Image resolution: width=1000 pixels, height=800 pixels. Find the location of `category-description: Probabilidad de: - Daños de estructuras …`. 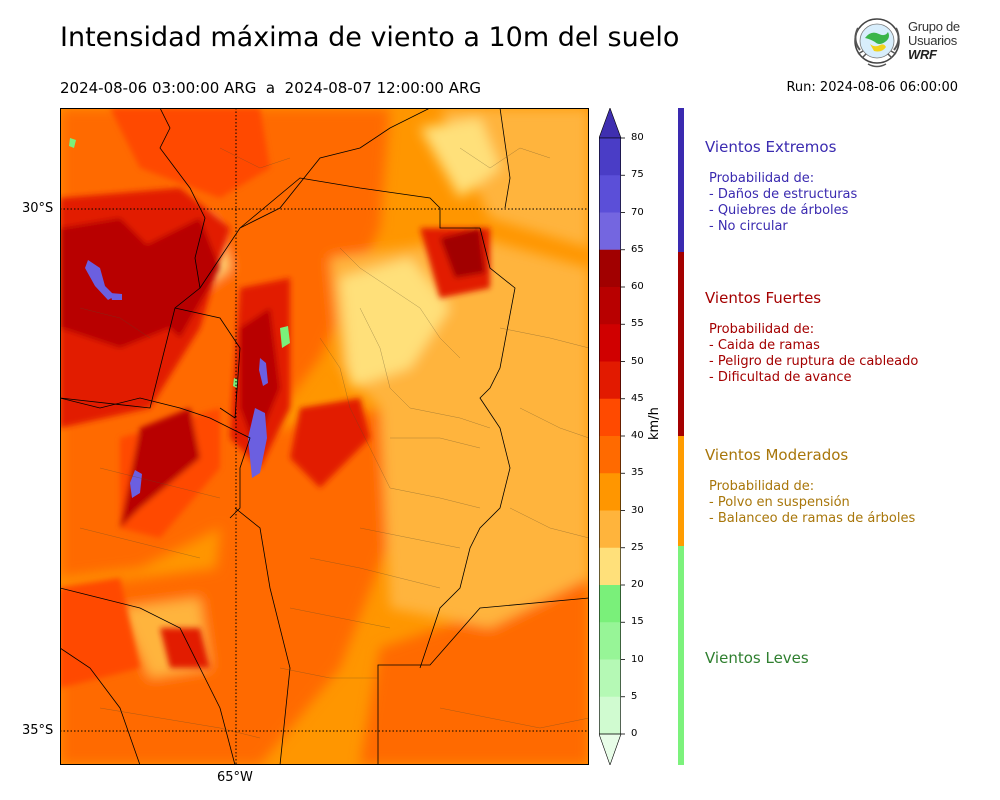

category-description: Probabilidad de: - Daños de estructuras … is located at coordinates (783, 203).